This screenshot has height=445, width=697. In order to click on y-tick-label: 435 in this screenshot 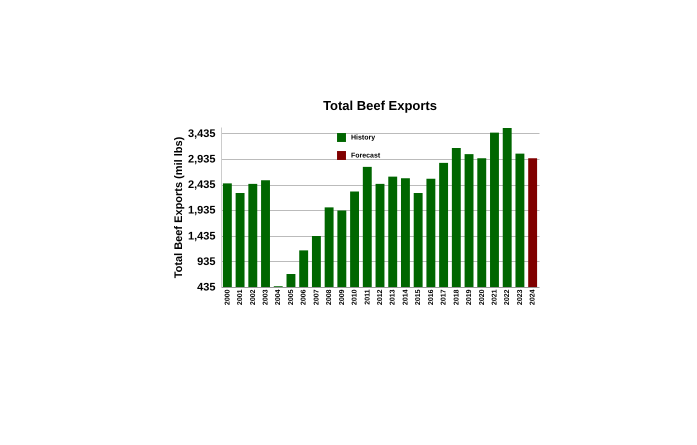, I will do `click(206, 288)`.